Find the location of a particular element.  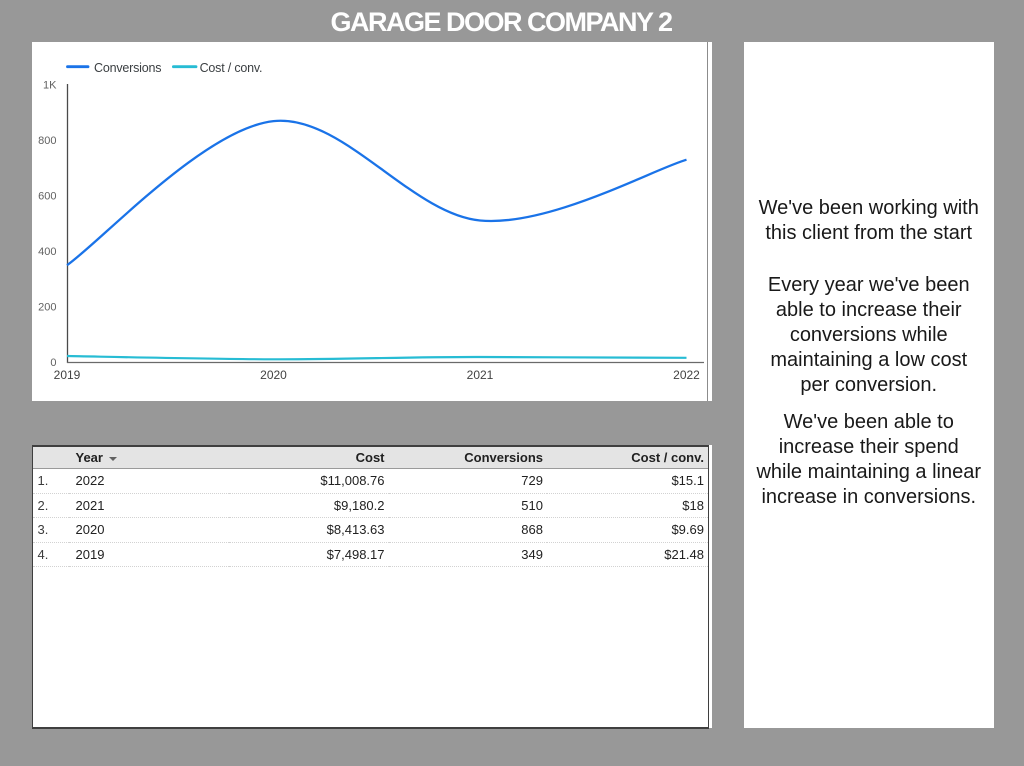

svg-text: Cost / conv. is located at coordinates (231, 67).